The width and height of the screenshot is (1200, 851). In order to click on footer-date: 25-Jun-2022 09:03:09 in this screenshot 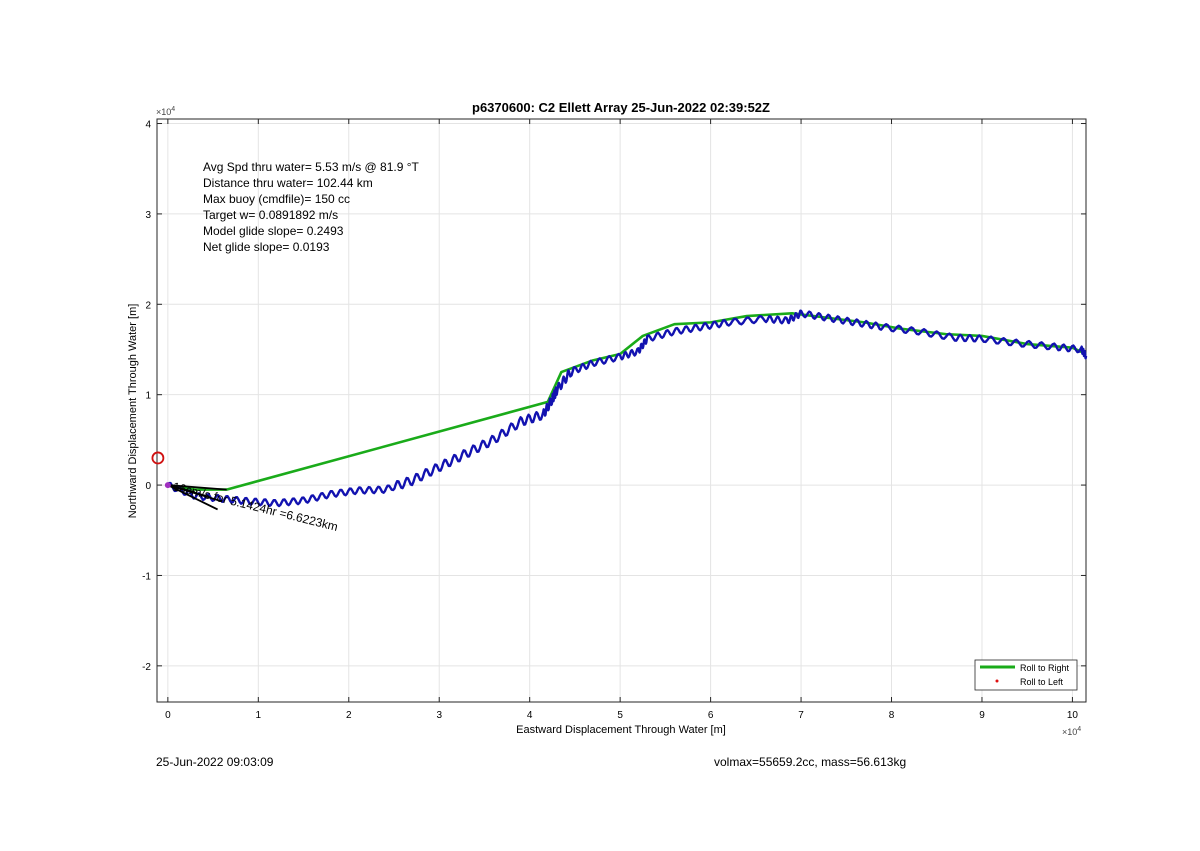, I will do `click(215, 762)`.